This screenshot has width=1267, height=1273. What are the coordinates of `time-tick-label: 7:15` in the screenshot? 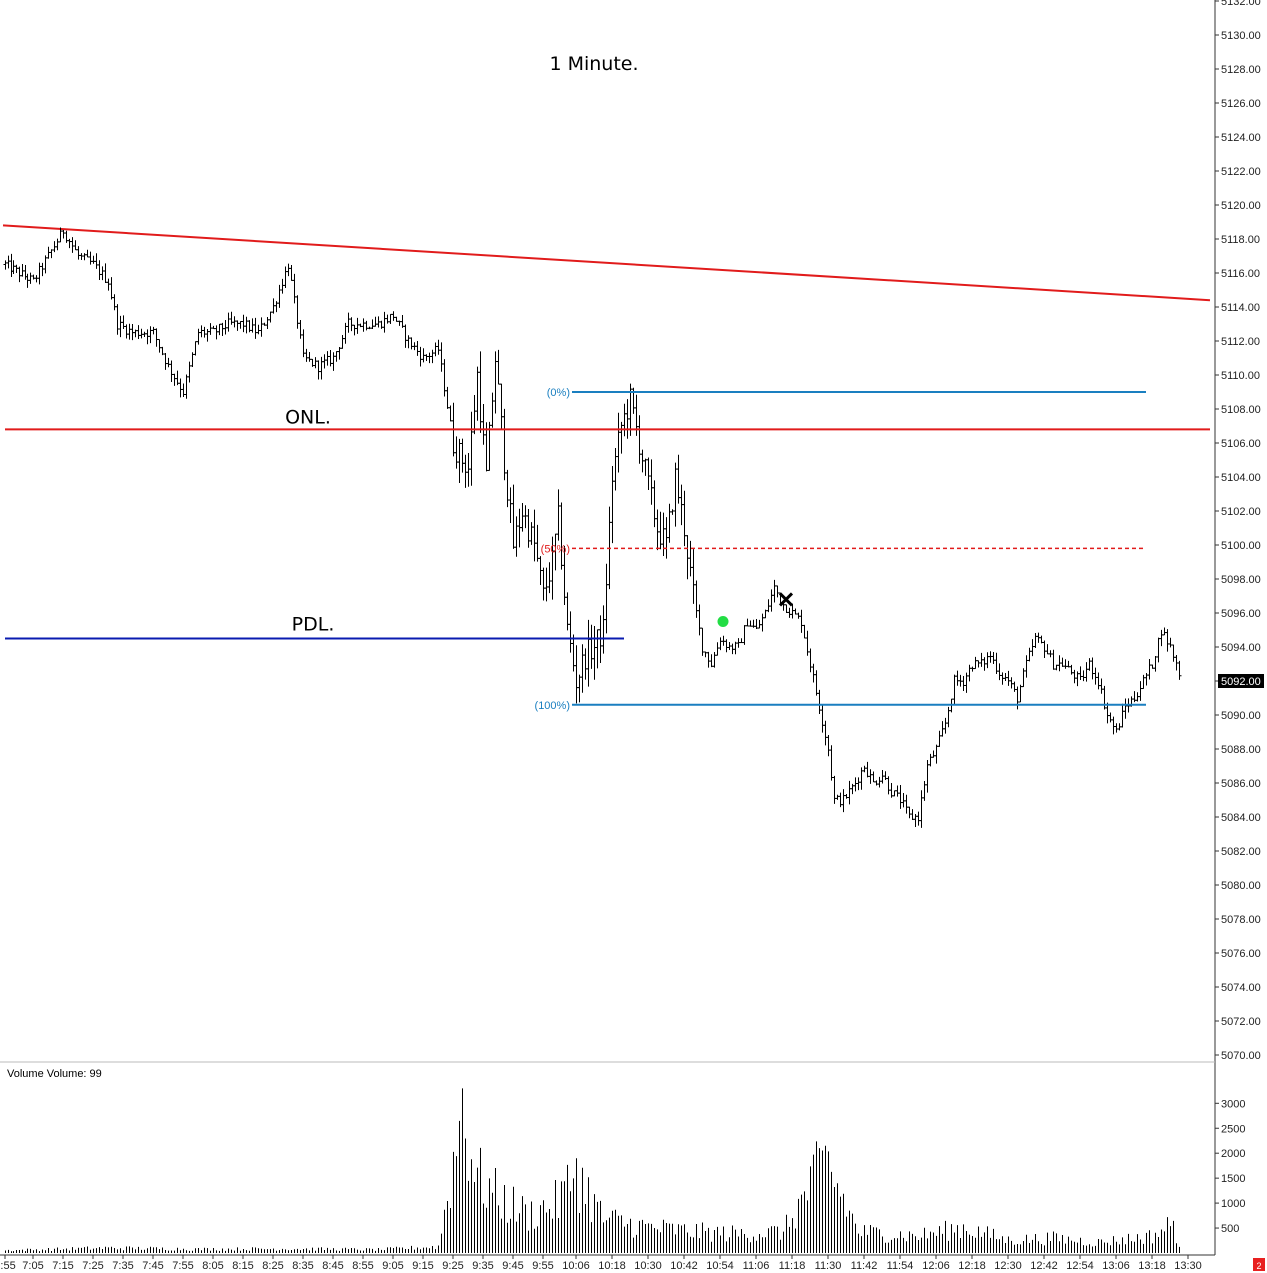 It's located at (62, 1266).